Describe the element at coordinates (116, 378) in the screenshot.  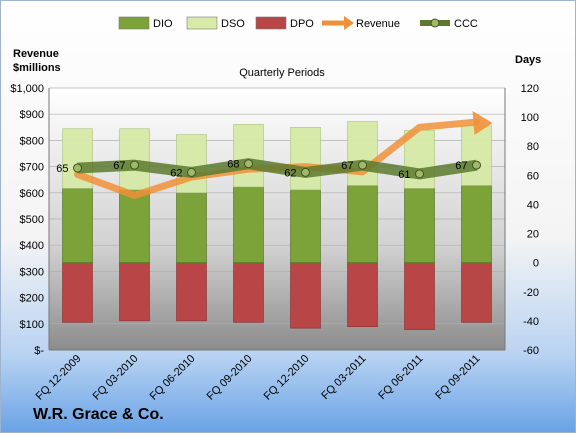
I see `category-label: FQ 03-2010` at that location.